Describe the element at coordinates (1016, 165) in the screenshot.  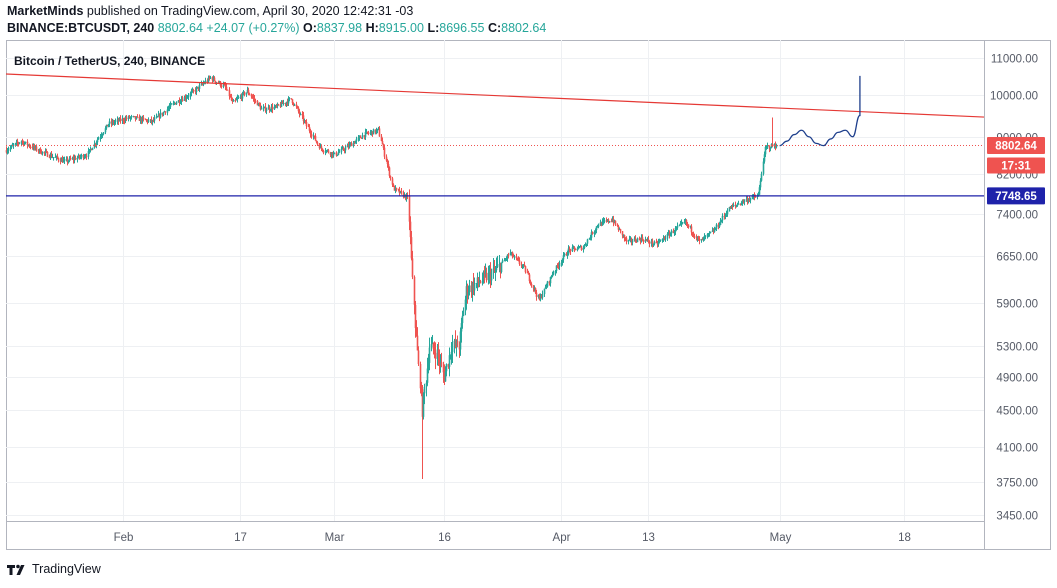
I see `bar-countdown-tag-bg` at that location.